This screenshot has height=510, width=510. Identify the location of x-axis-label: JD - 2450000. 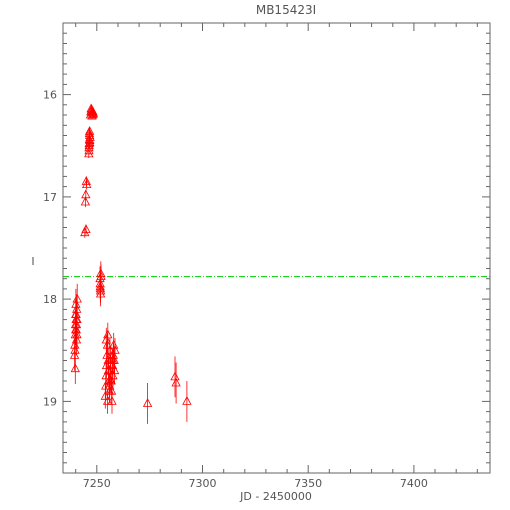
(275, 496).